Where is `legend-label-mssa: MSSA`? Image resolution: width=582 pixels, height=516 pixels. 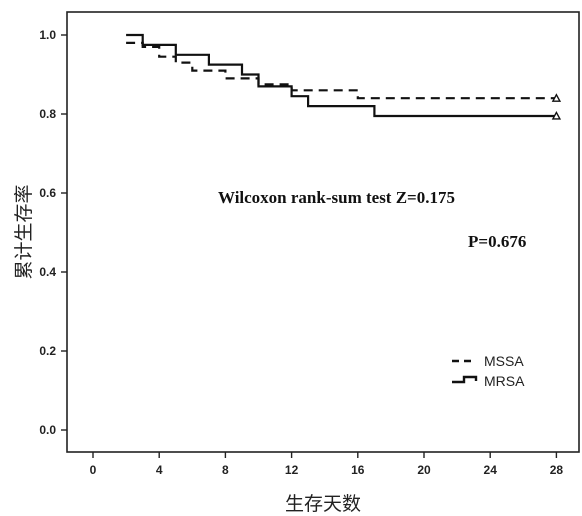
legend-label-mssa: MSSA is located at coordinates (504, 361).